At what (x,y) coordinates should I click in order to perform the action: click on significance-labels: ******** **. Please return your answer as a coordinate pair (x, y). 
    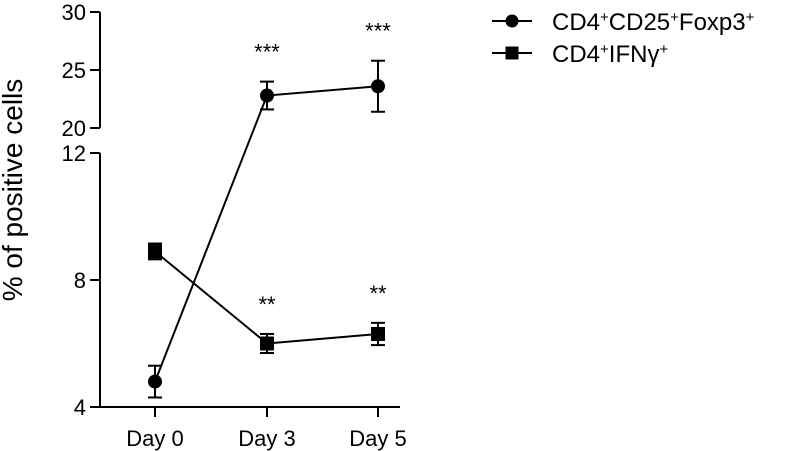
    Looking at the image, I should click on (322, 168).